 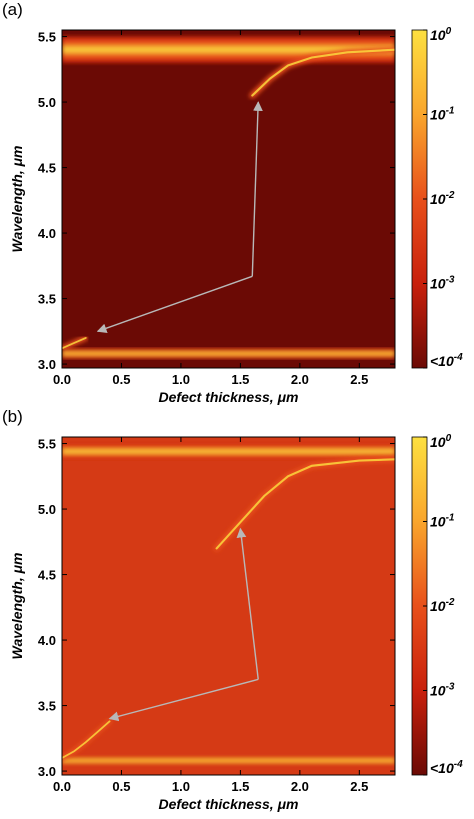 I want to click on panel-b-label: (b), so click(x=12, y=416).